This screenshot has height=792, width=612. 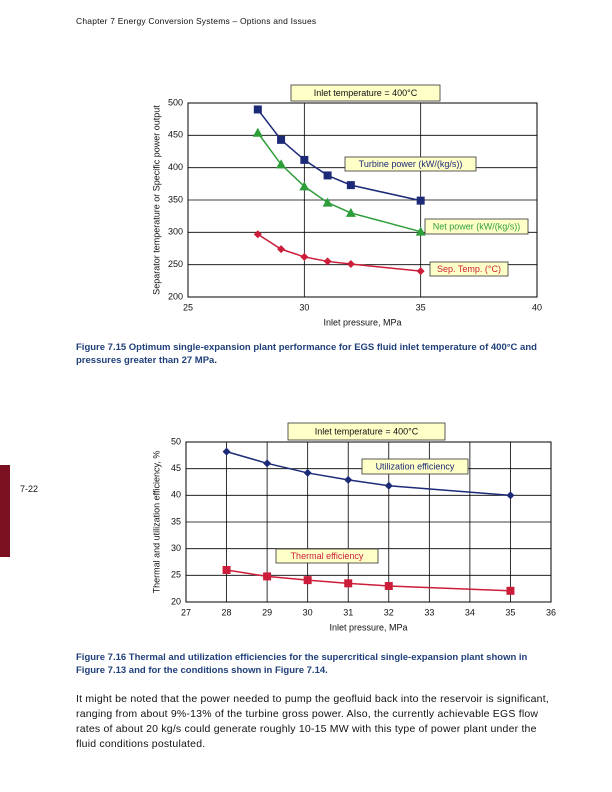 I want to click on page-number: 7-22, so click(x=29, y=489).